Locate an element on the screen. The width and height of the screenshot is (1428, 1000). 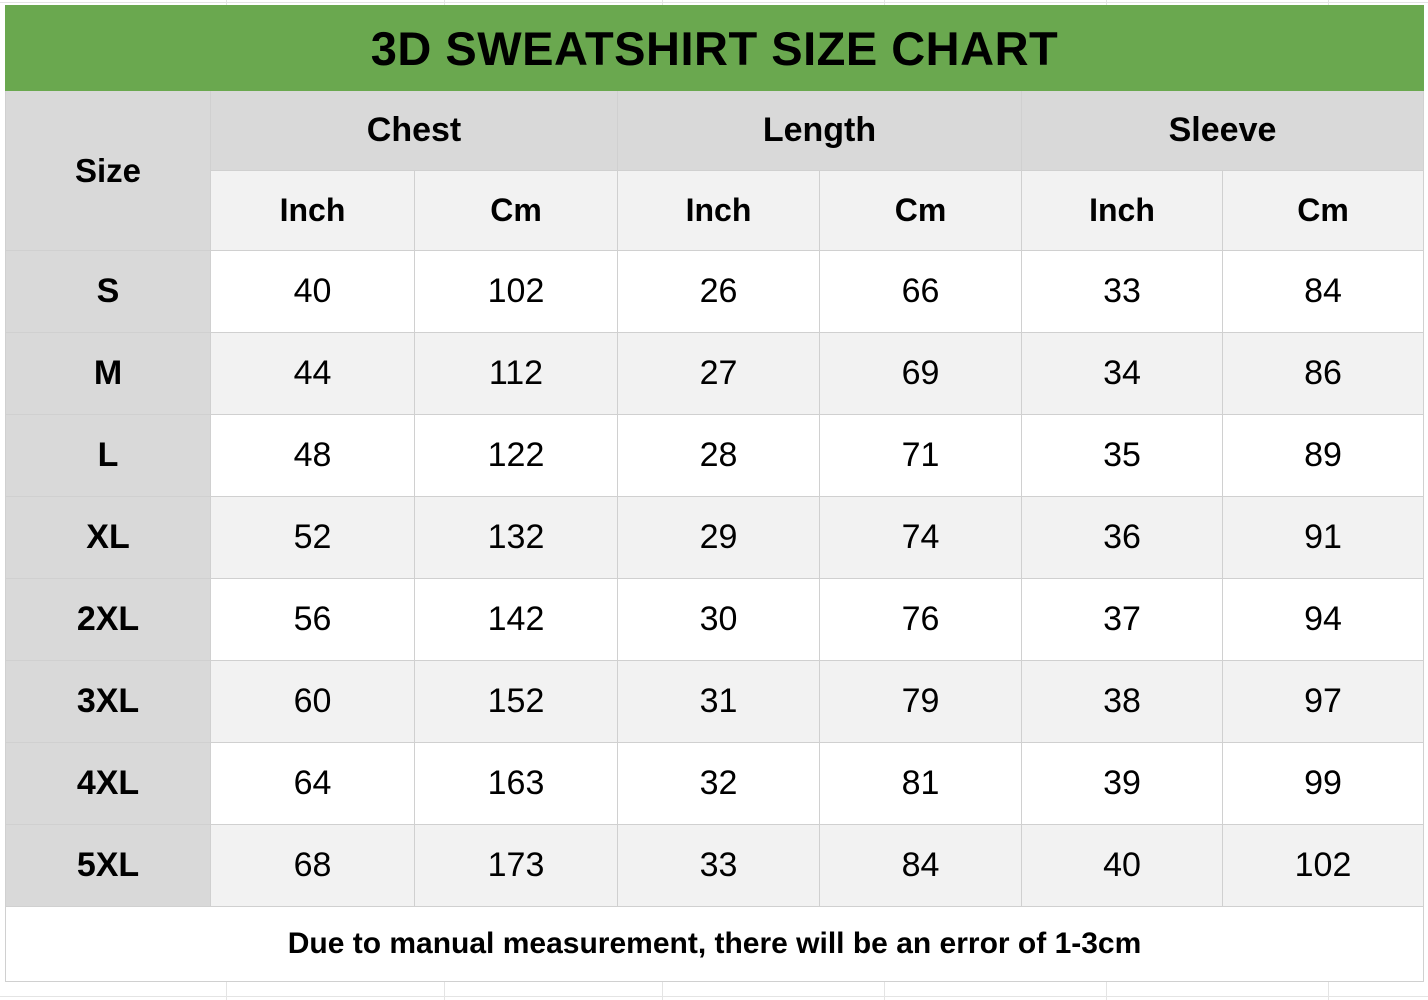
size-label: S is located at coordinates (108, 291).